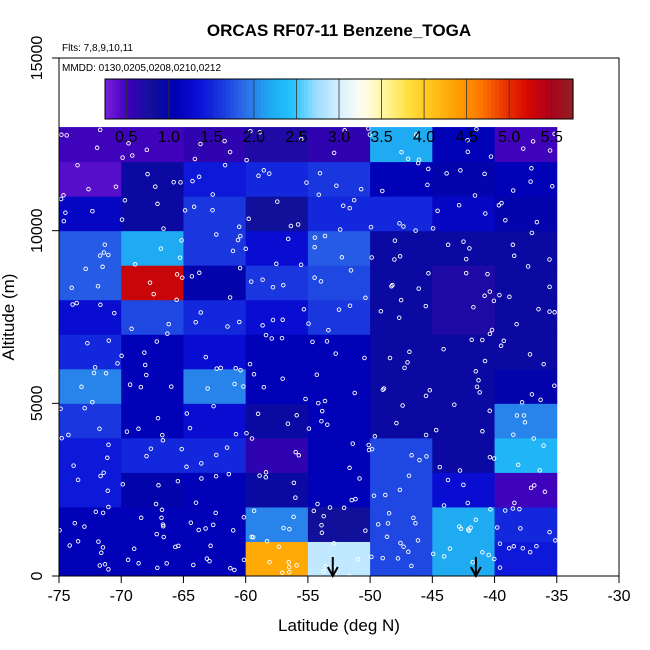 This screenshot has width=650, height=650. What do you see at coordinates (381, 137) in the screenshot?
I see `colorbar-tick-label: 3.5` at bounding box center [381, 137].